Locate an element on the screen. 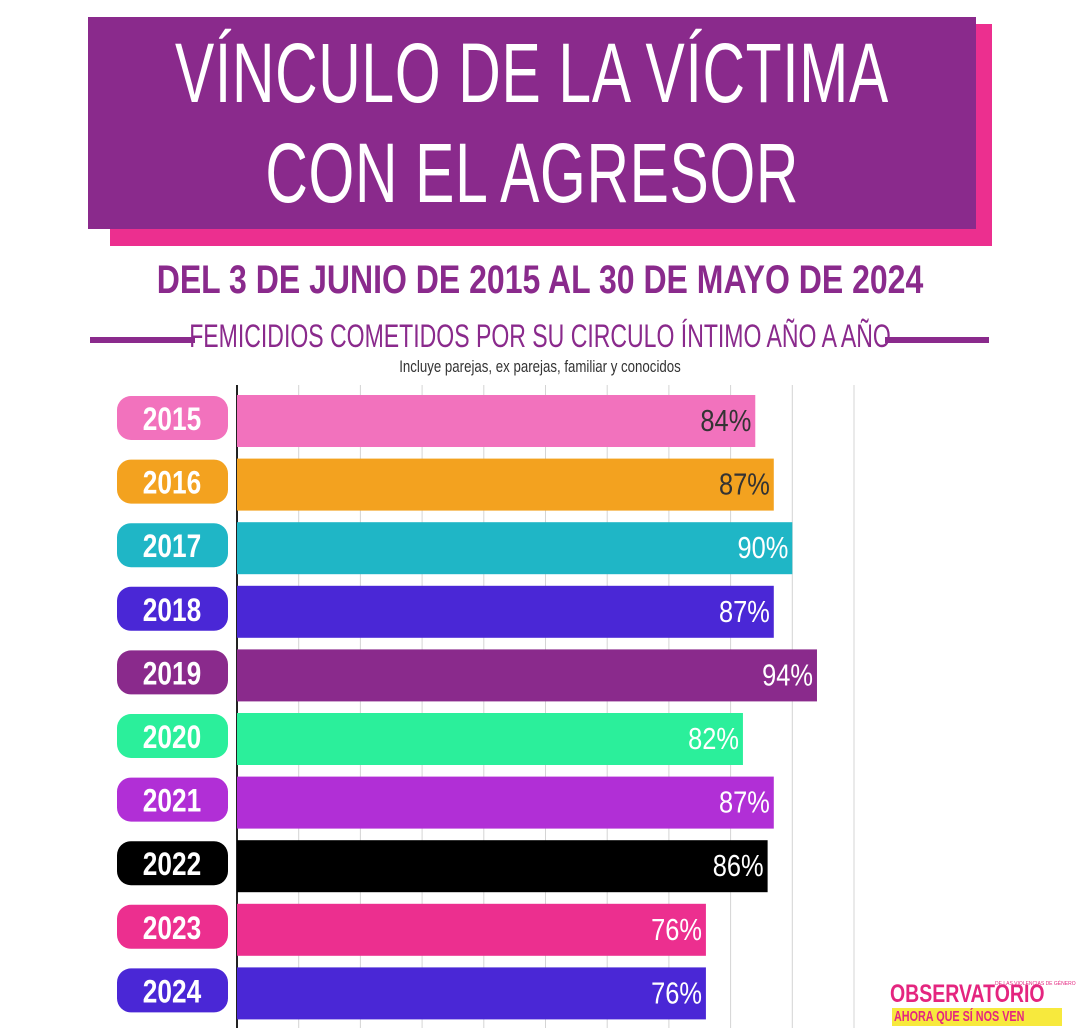  year-label-2018: 2018 is located at coordinates (172, 610).